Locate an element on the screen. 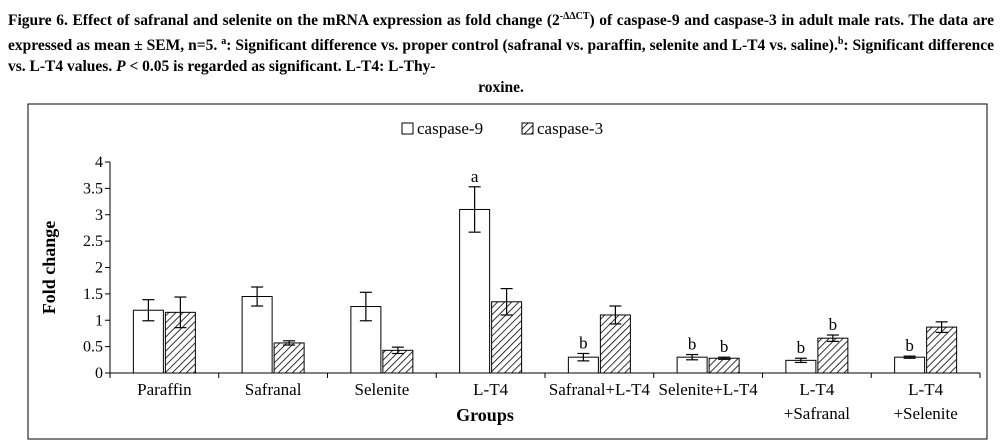  x-tick-label: Safranal is located at coordinates (273, 389).